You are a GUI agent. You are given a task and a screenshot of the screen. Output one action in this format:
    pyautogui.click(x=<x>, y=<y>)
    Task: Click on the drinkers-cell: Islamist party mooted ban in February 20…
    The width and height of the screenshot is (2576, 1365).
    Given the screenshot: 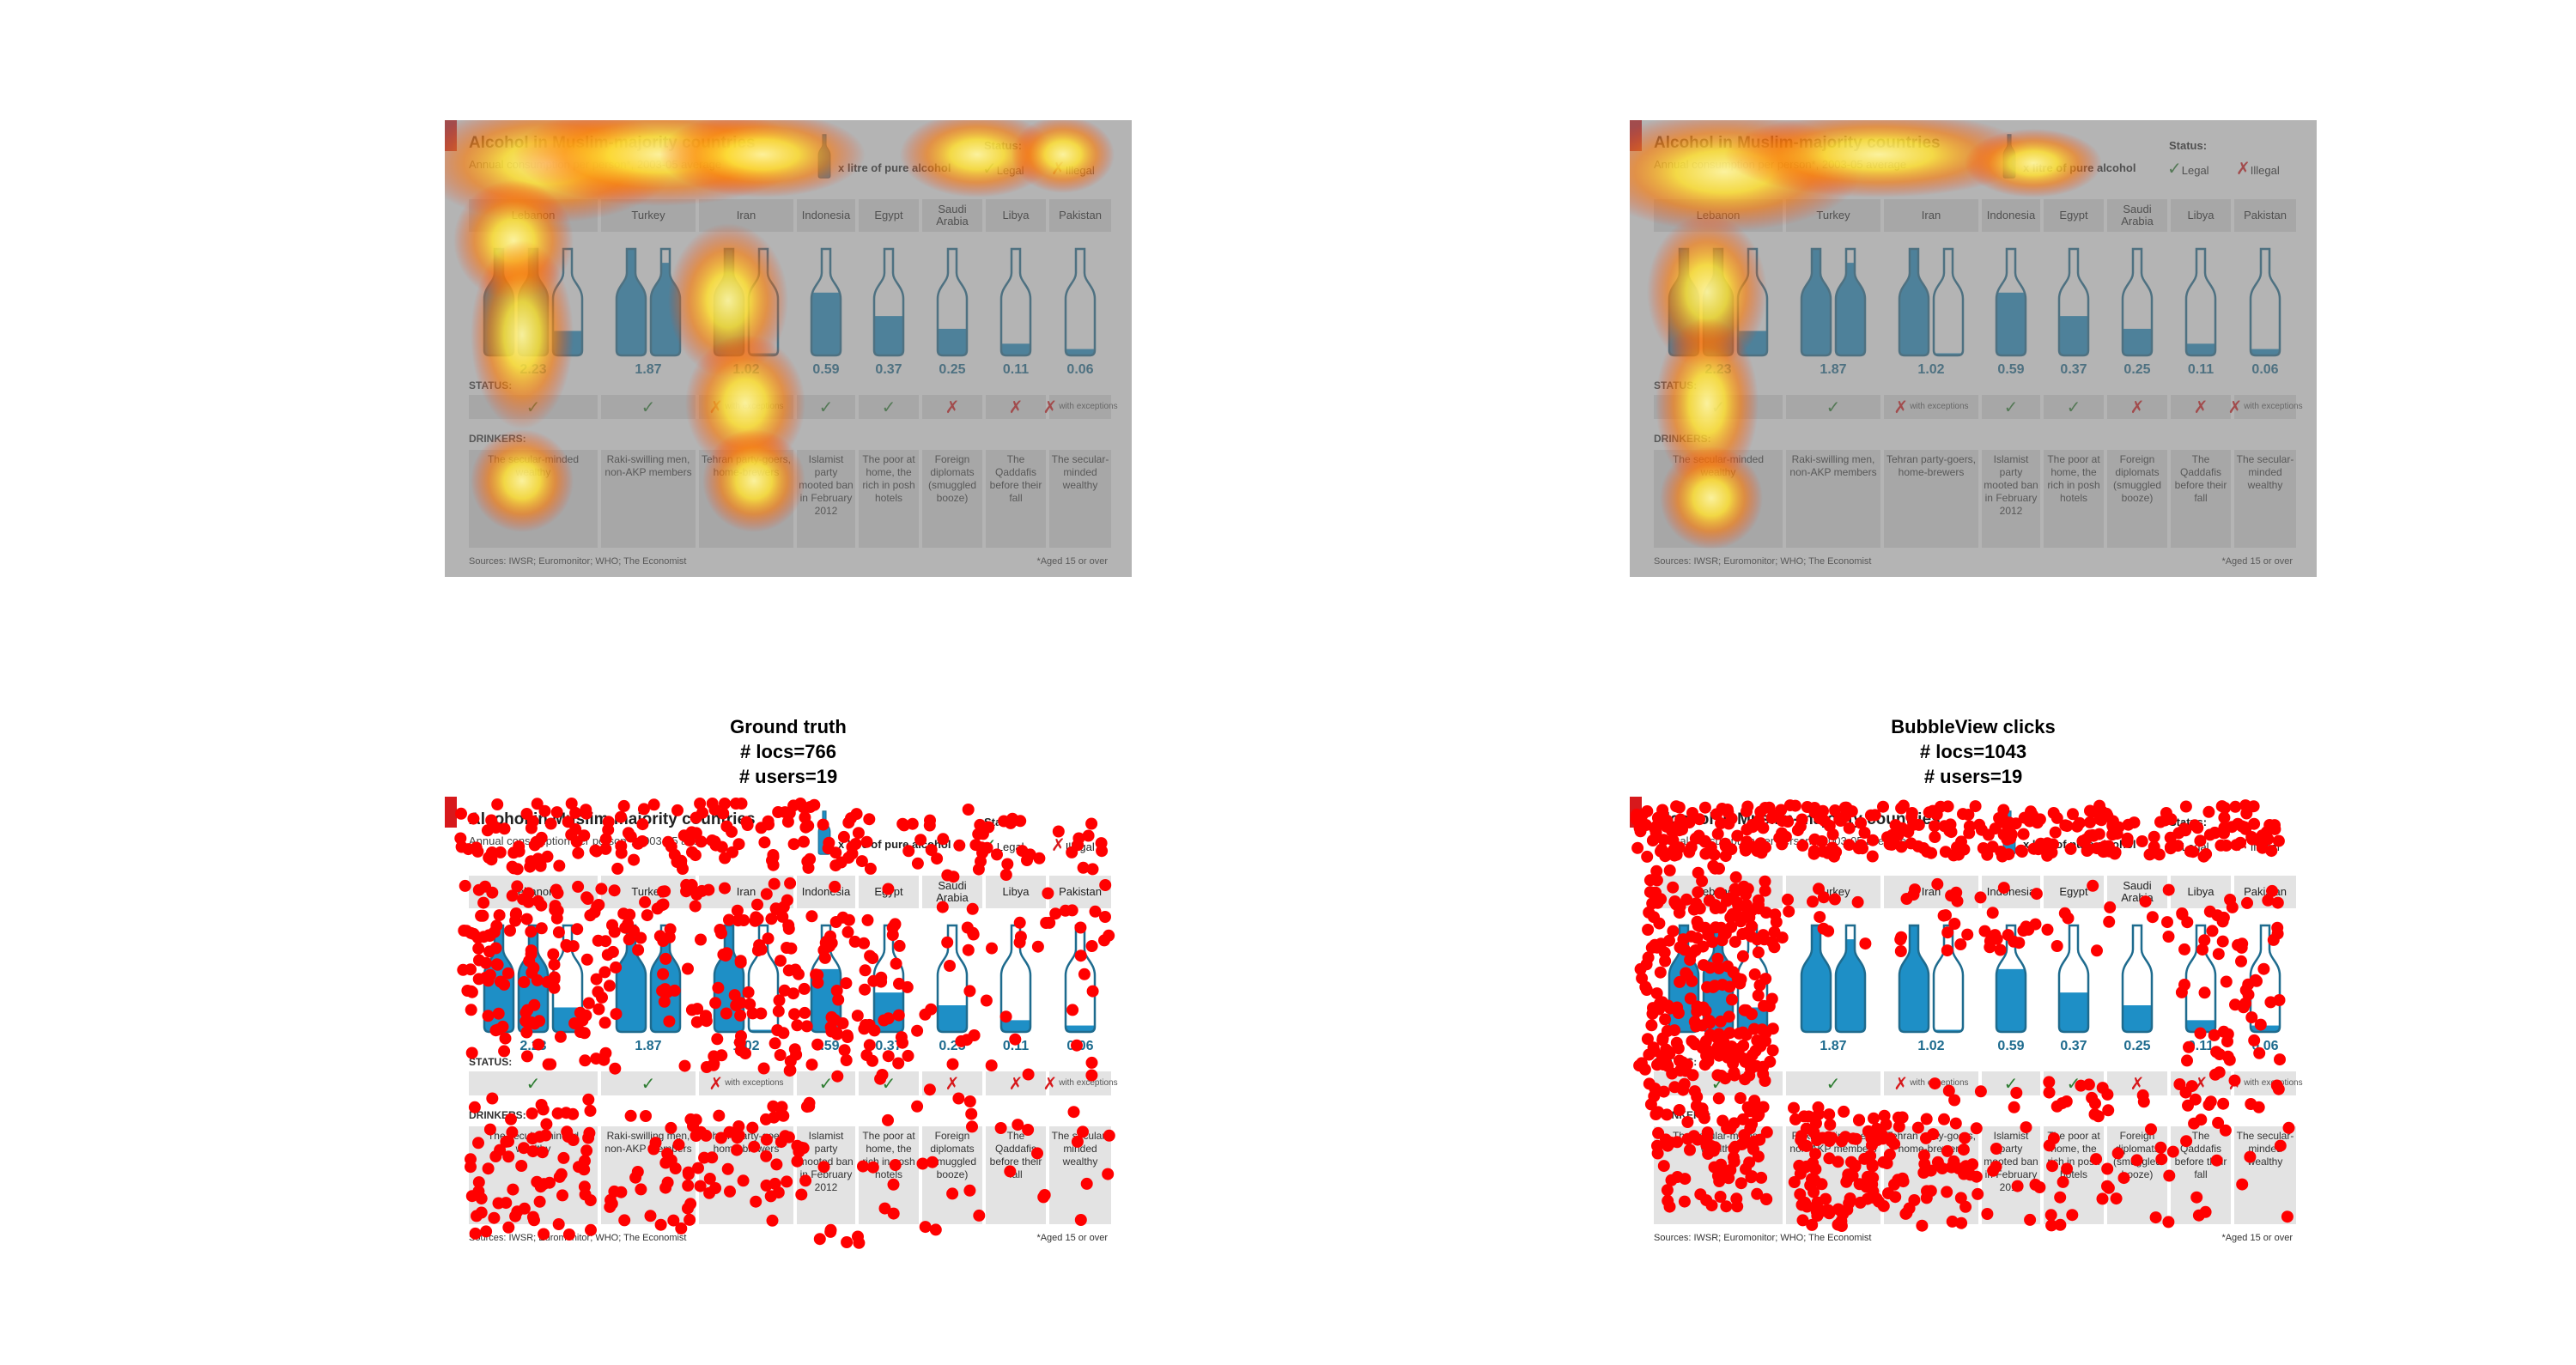 What is the action you would take?
    pyautogui.click(x=2011, y=499)
    